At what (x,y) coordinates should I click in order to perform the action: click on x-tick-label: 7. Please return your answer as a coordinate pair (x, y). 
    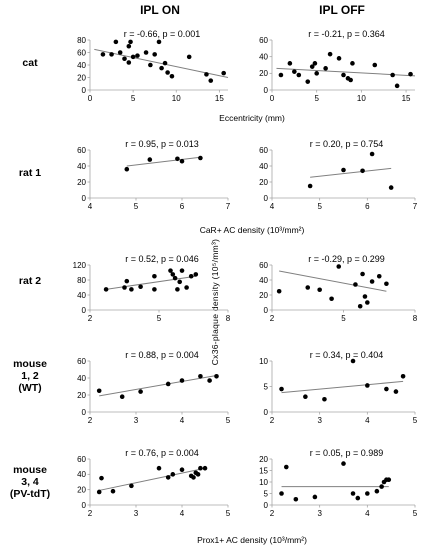
    Looking at the image, I should click on (415, 206).